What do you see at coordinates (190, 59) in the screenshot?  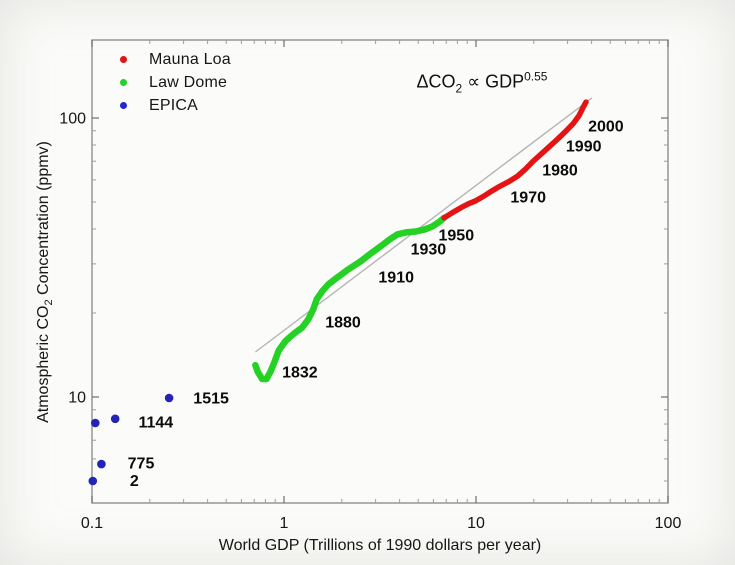 I see `legend-label-mauna-loa: Mauna Loa` at bounding box center [190, 59].